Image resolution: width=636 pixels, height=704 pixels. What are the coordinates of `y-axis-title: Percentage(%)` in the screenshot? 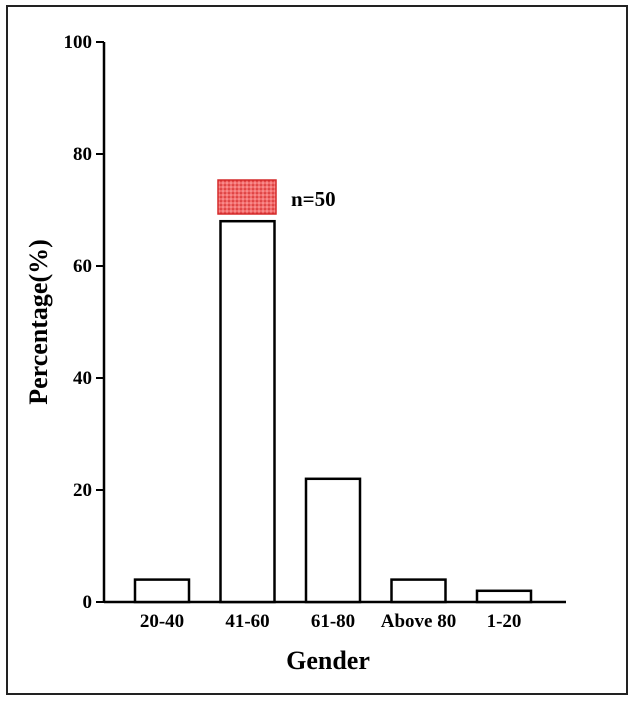 It's located at (38, 322).